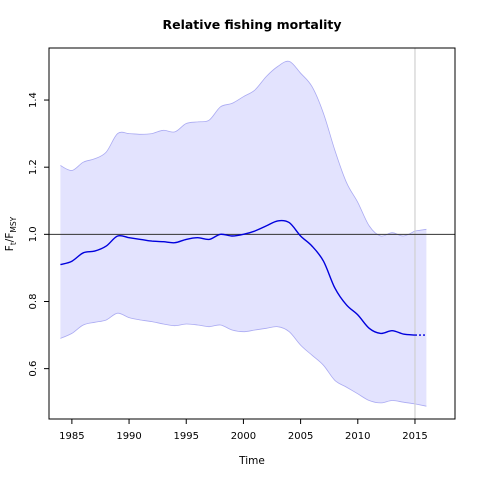 Image resolution: width=480 pixels, height=480 pixels. I want to click on y-axis: 0.6 0.8 1.0 1.2 1.4, so click(38, 234).